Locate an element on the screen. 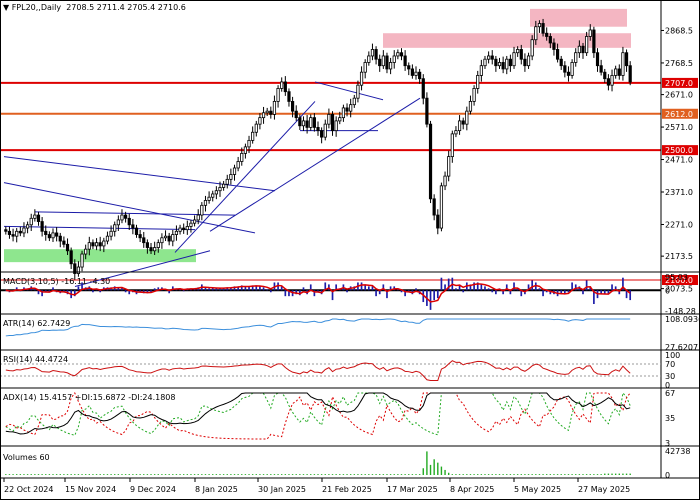 The width and height of the screenshot is (700, 502). atr-line is located at coordinates (318, 327).